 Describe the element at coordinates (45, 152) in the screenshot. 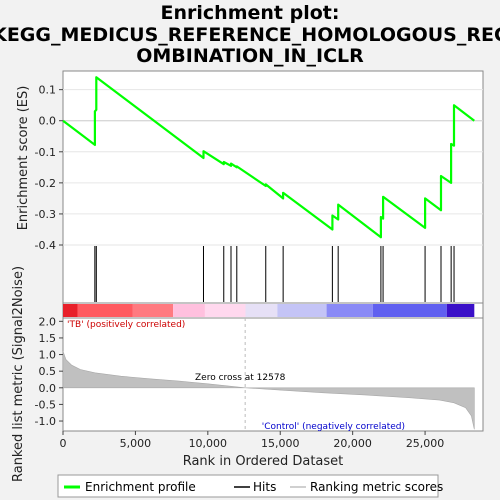

I see `es-tick-label: -0.1` at that location.